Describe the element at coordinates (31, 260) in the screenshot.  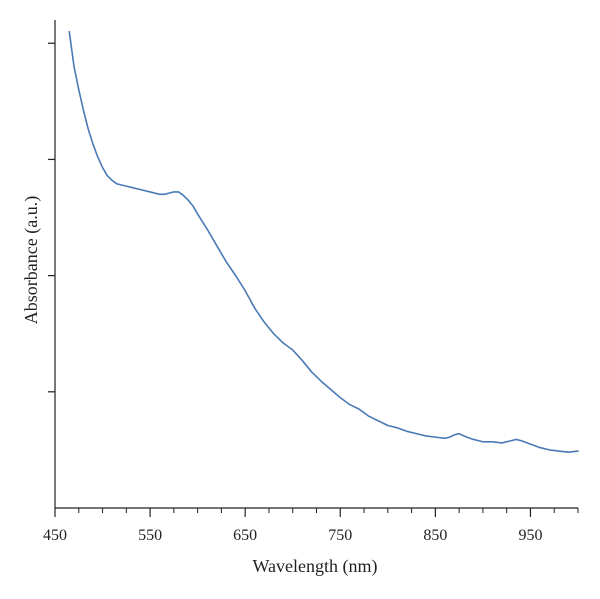
I see `y-axis-title: Absorbance (a.u.)` at that location.